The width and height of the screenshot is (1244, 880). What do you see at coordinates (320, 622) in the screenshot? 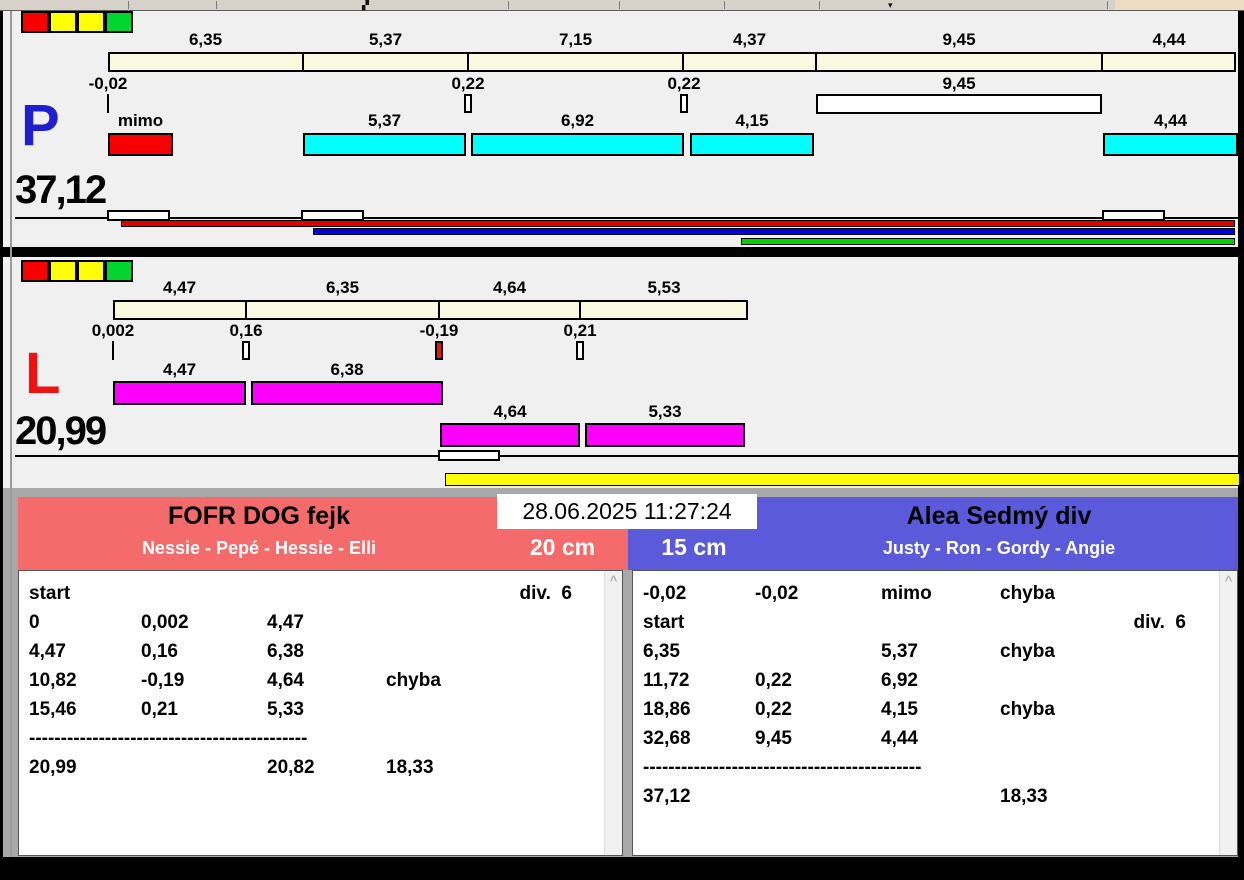
I see `table-row: 0 0,002 4,47` at bounding box center [320, 622].